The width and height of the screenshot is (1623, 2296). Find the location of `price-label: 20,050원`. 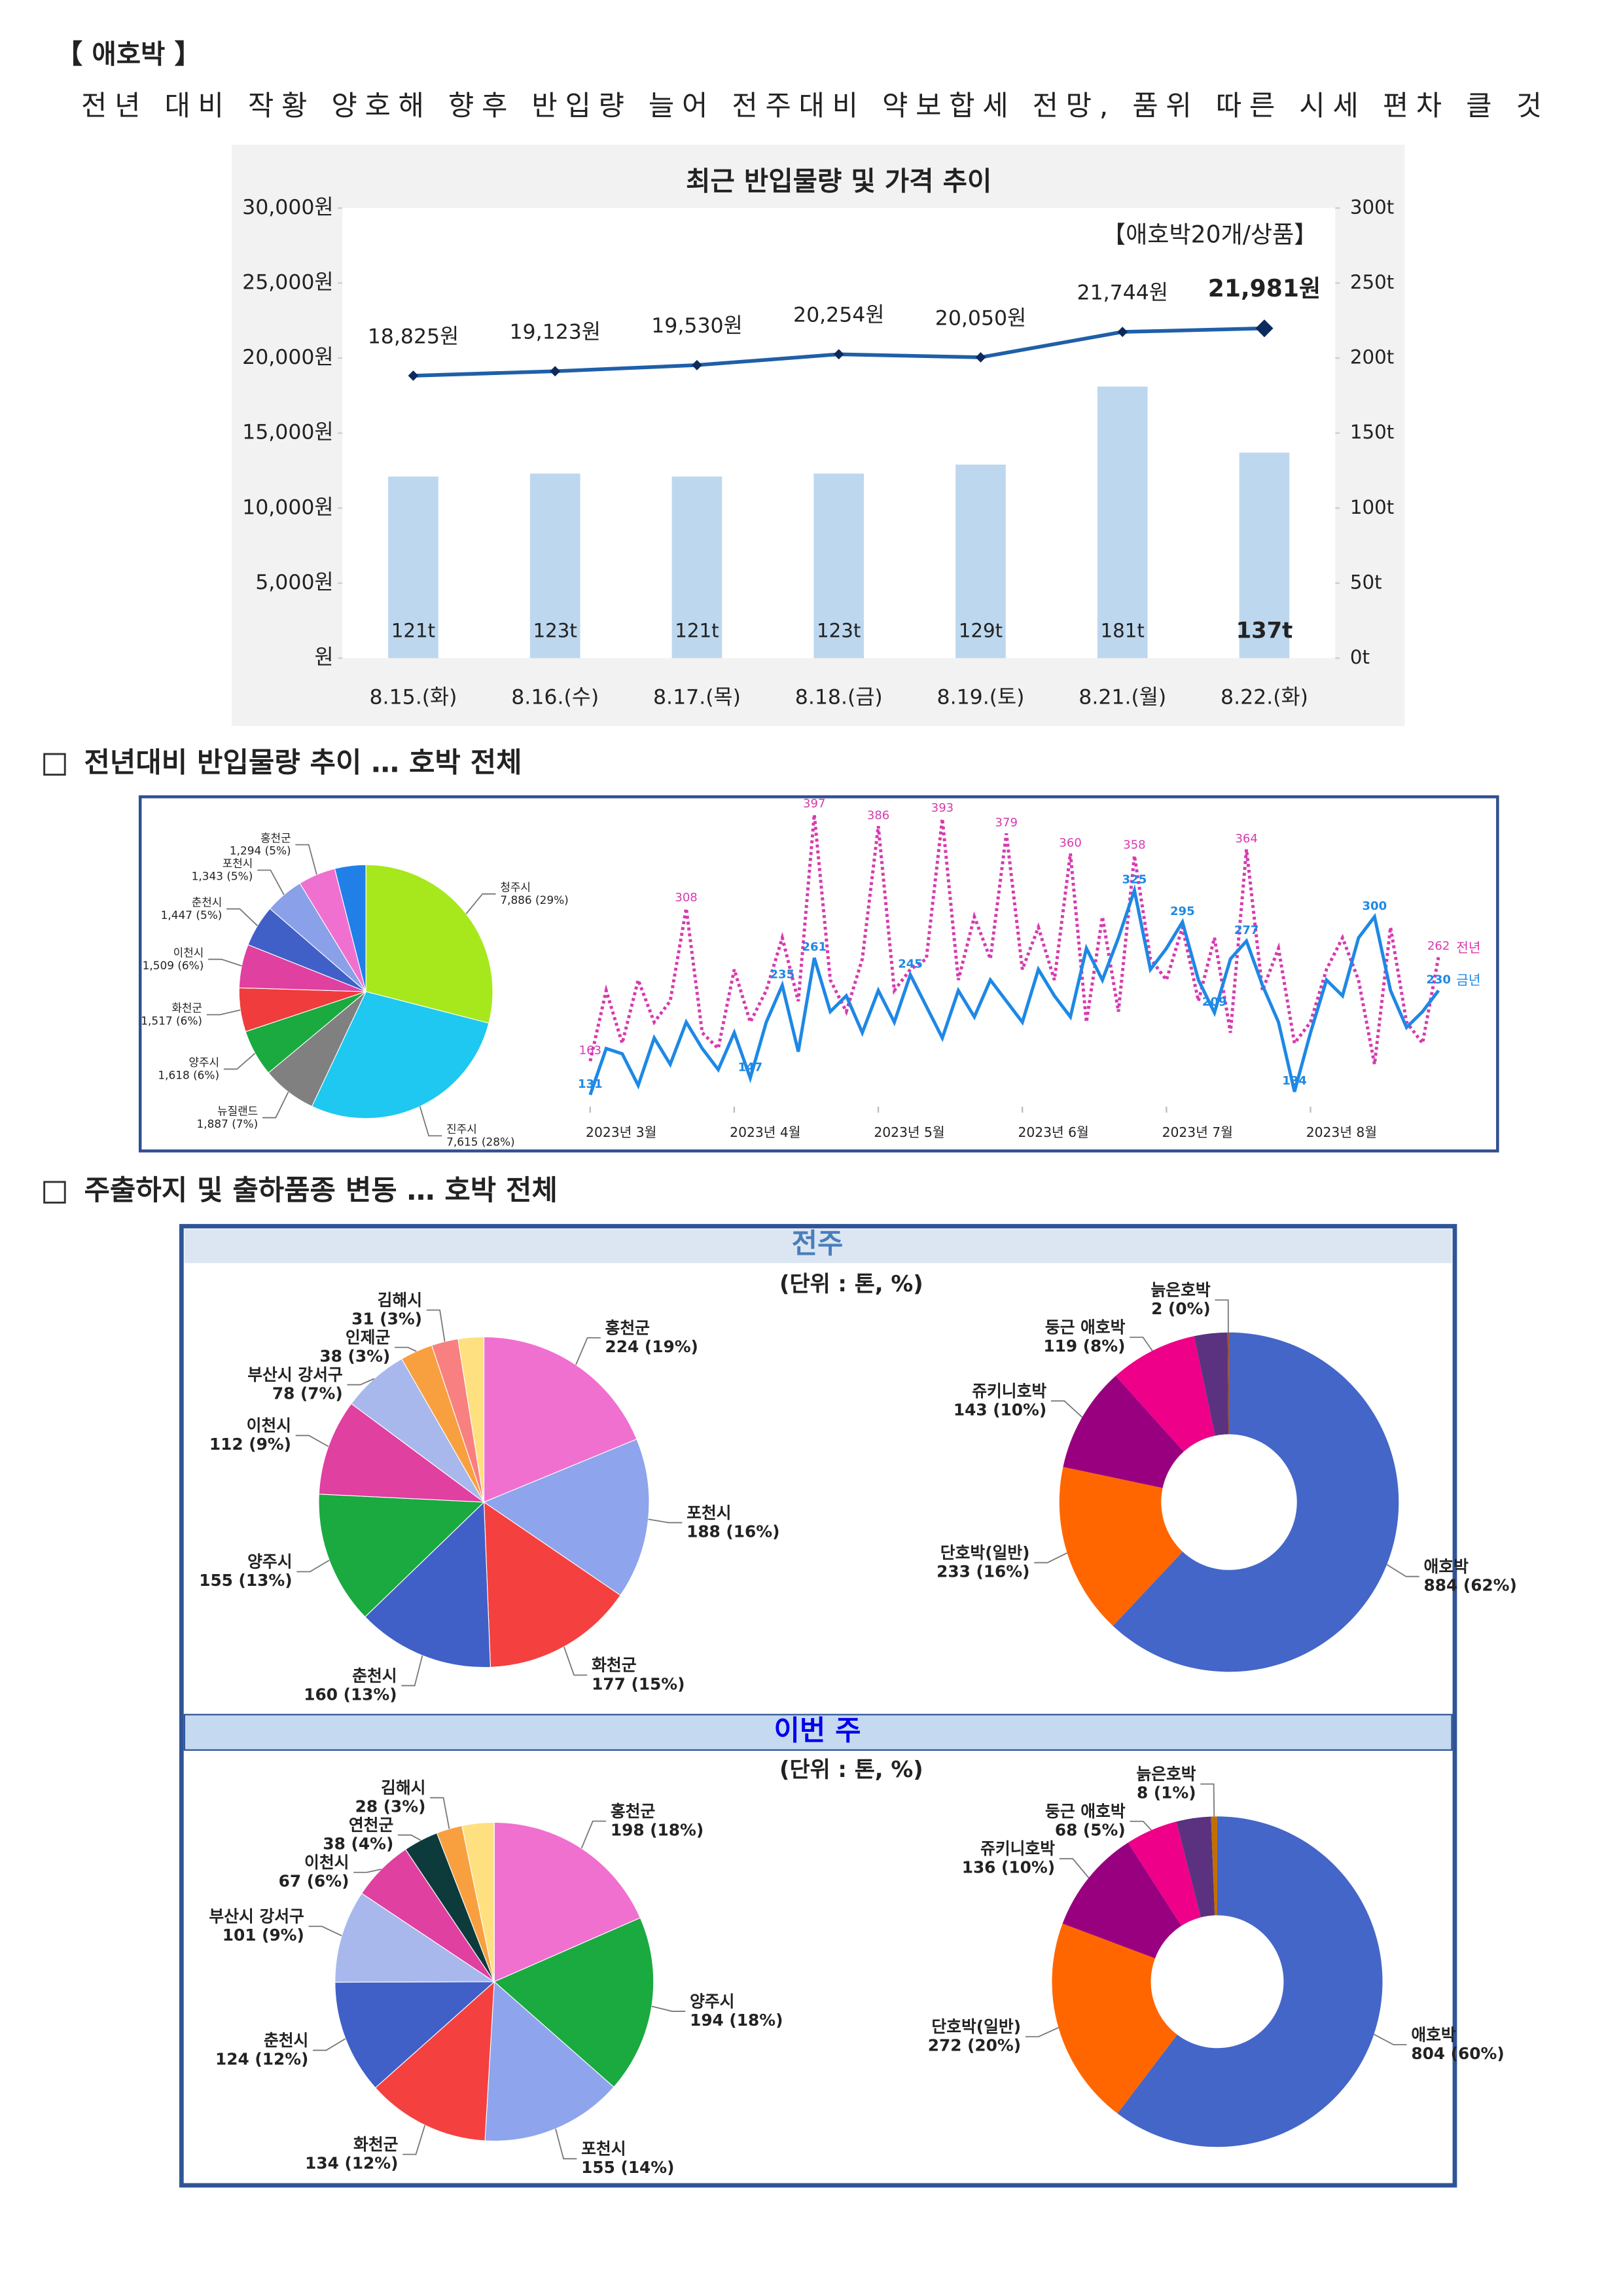

price-label: 20,050원 is located at coordinates (981, 318).